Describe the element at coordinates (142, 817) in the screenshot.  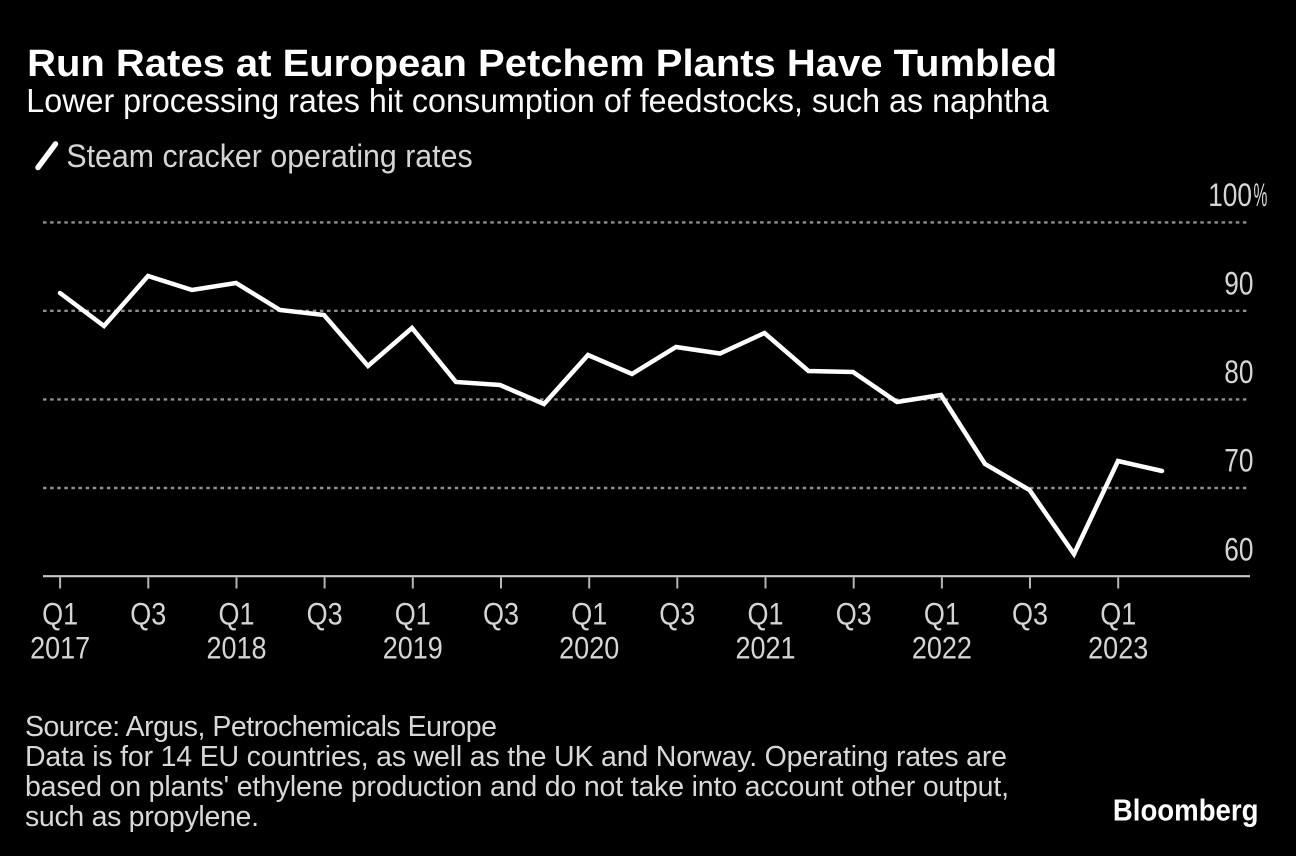
I see `svg-text: such as propylene.` at that location.